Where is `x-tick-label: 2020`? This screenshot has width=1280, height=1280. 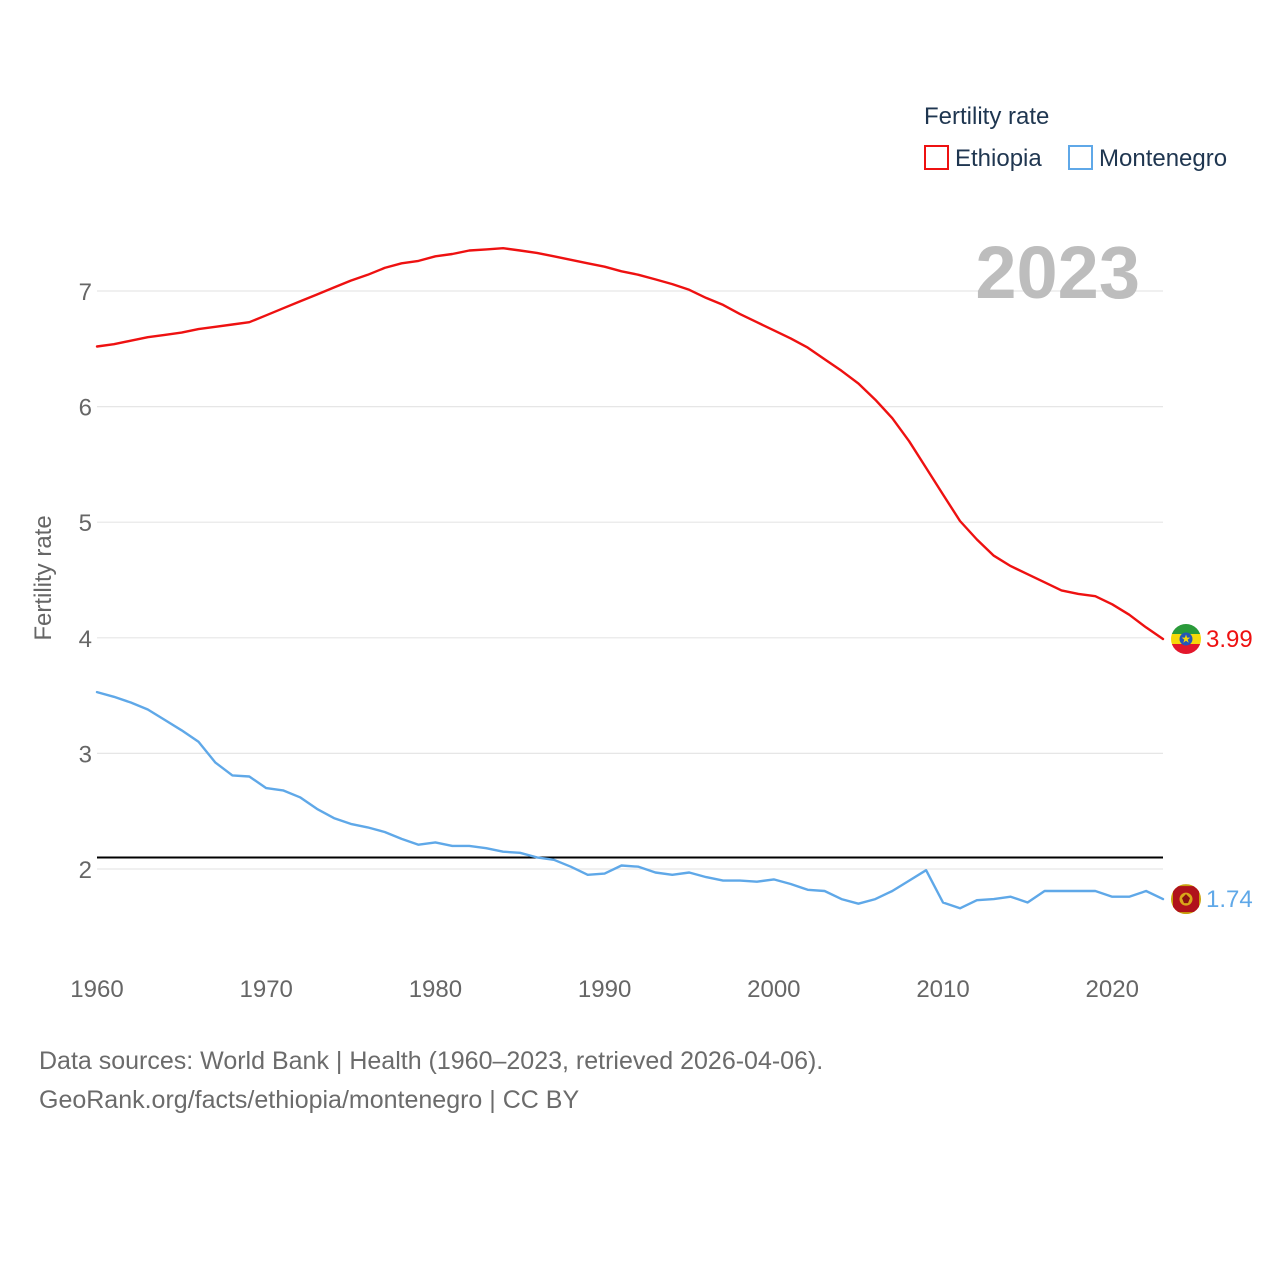
x-tick-label: 2020 is located at coordinates (1112, 989).